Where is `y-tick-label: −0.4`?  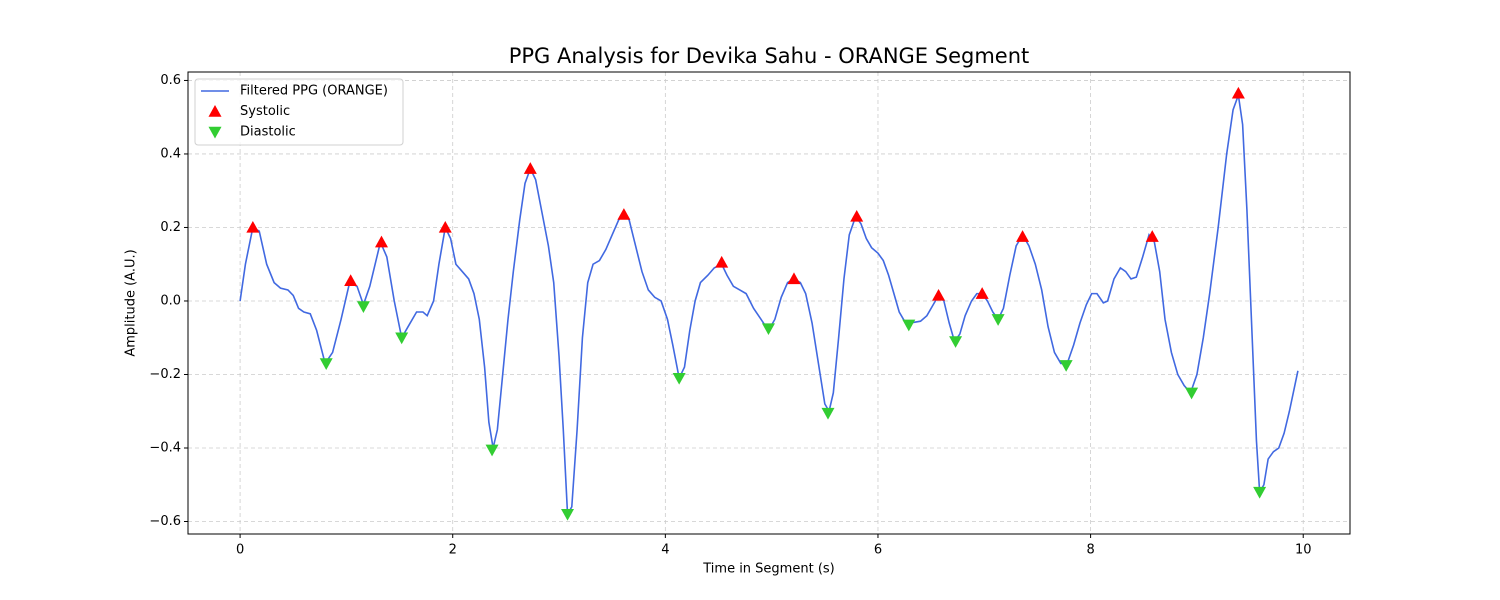 y-tick-label: −0.4 is located at coordinates (165, 447).